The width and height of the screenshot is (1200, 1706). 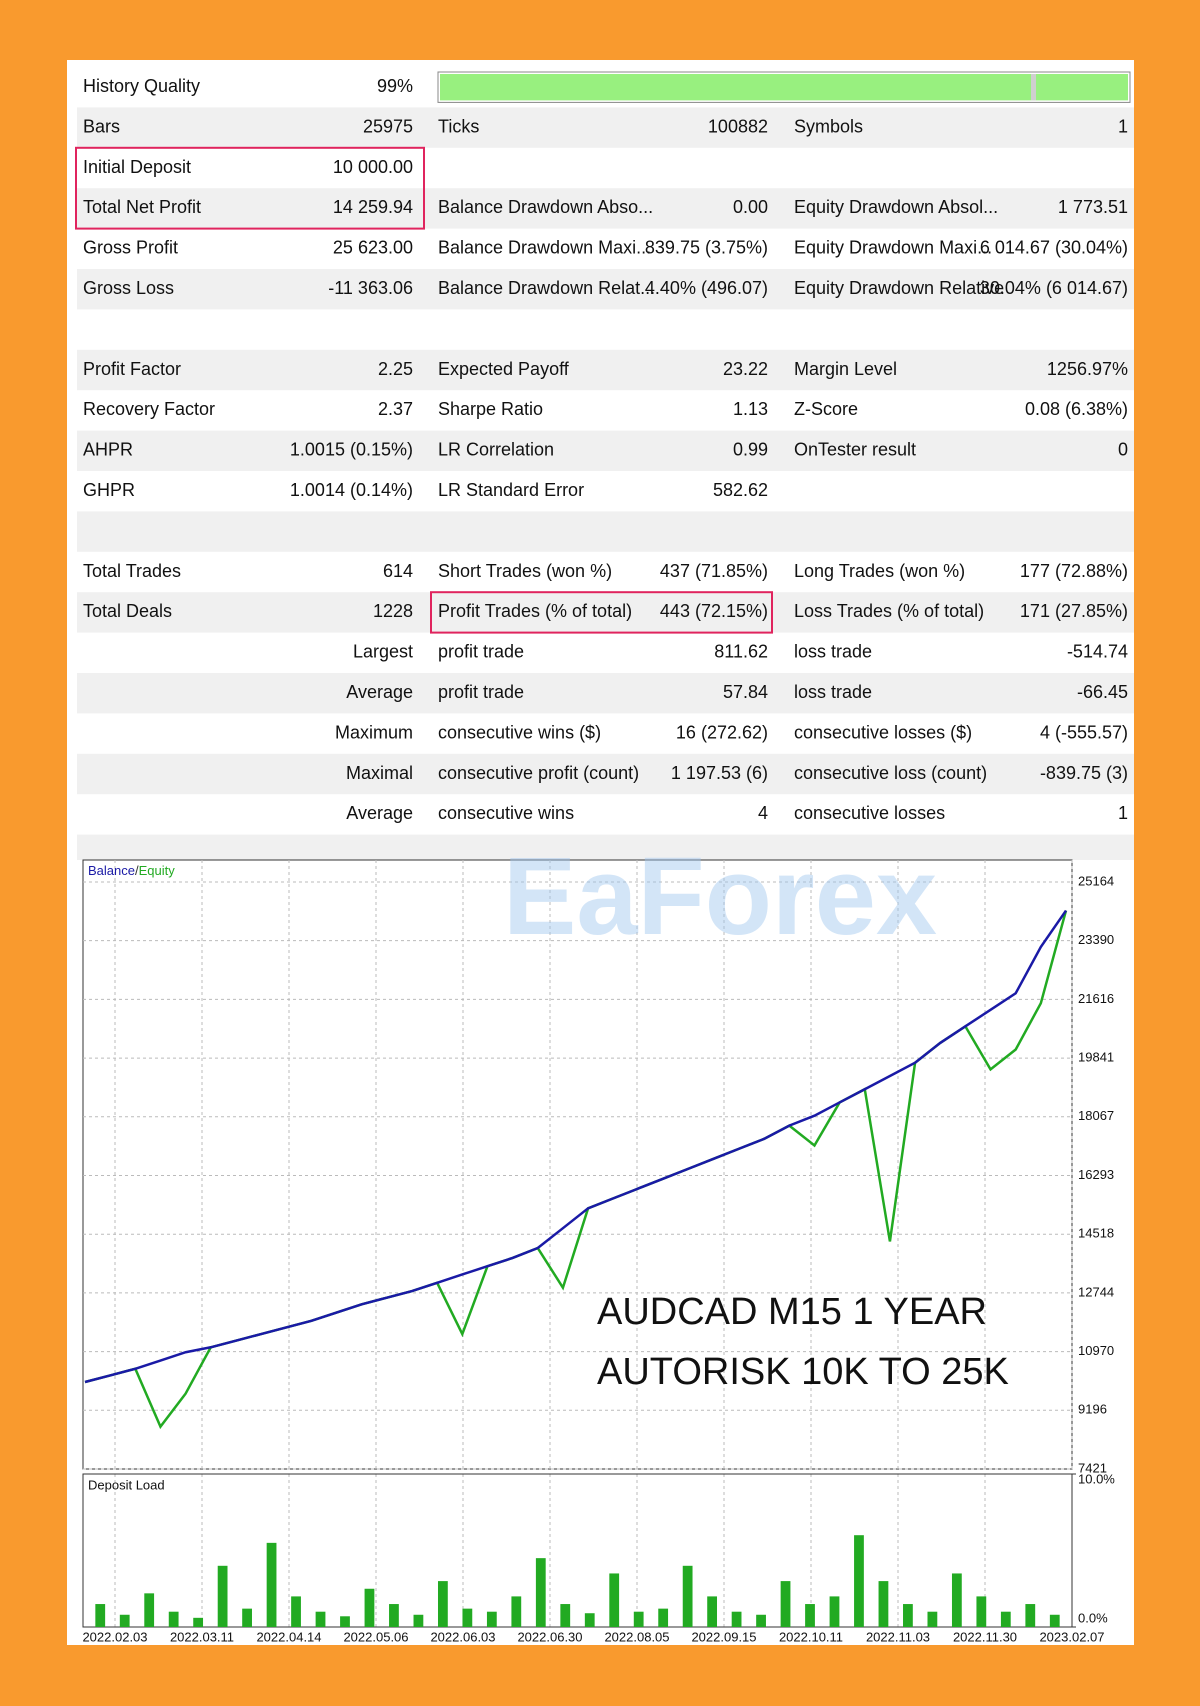 I want to click on cell-text: Margin Level, so click(x=845, y=369).